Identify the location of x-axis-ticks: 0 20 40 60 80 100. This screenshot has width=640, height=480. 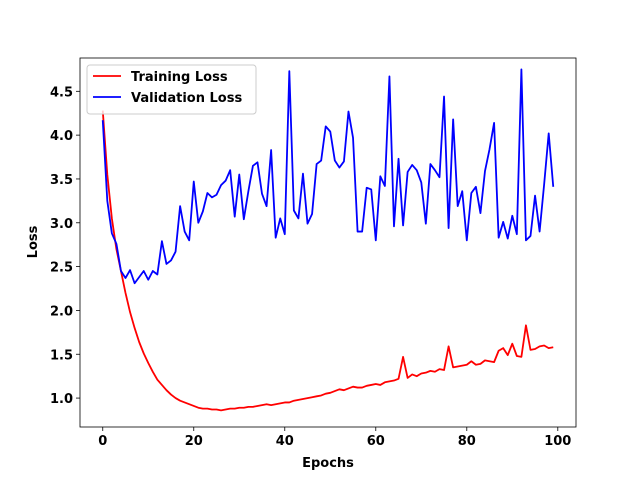
(334, 438).